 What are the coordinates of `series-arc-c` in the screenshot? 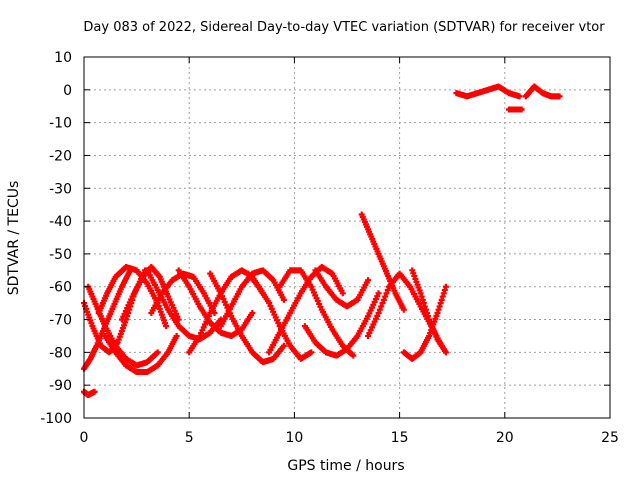 It's located at (123, 326).